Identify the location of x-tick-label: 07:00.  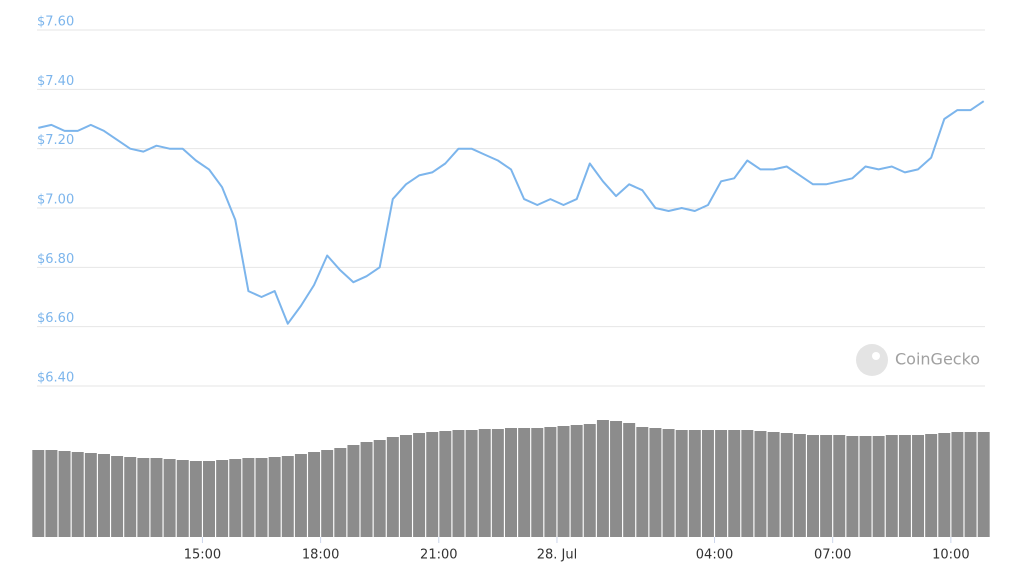
(832, 555).